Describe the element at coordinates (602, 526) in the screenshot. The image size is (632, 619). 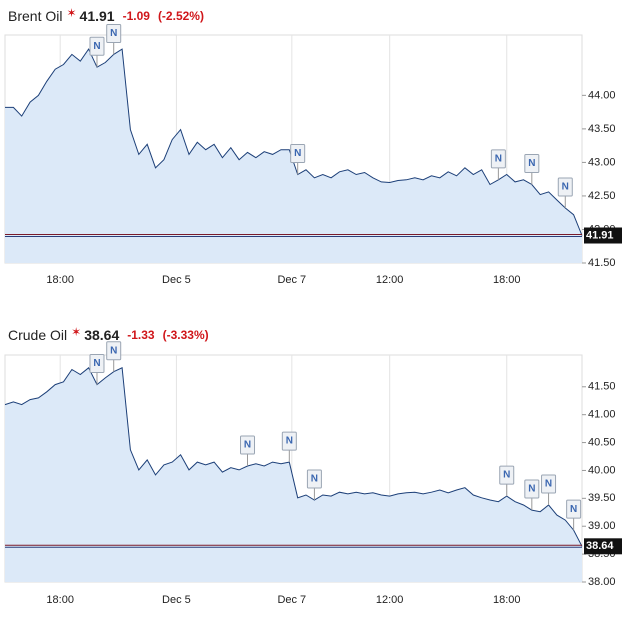
I see `y-tick-label: 39.00` at that location.